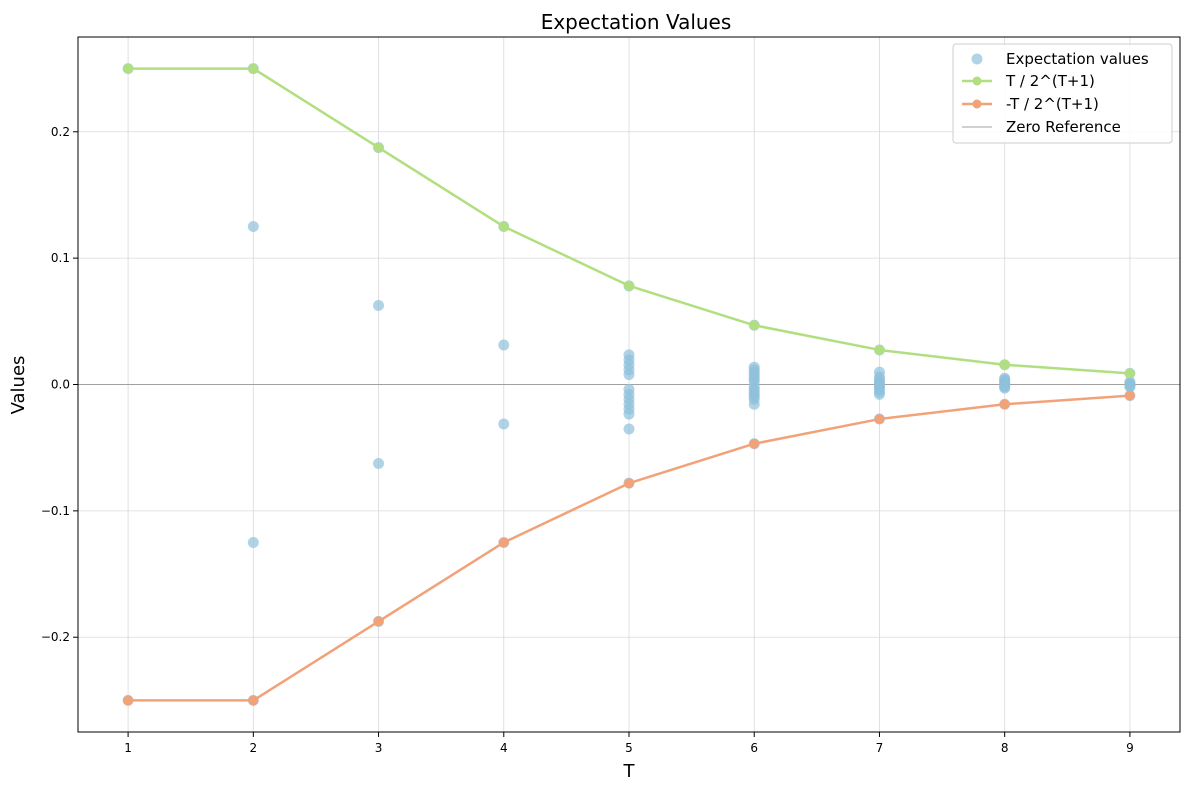  I want to click on x-ticks: 1 2 3 4 5 6 7 8 9, so click(629, 743).